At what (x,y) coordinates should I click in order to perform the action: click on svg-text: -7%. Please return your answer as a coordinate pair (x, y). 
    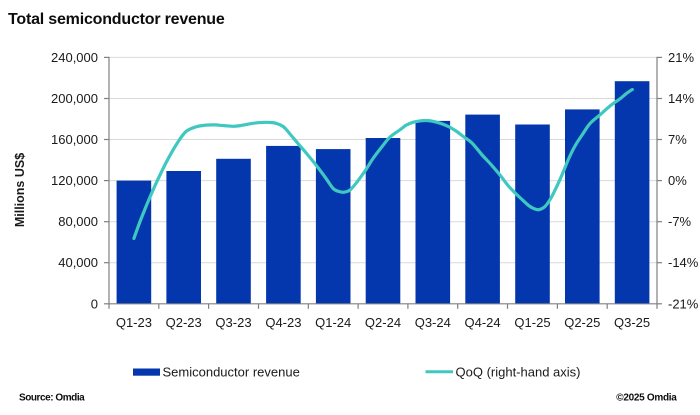
    Looking at the image, I should click on (680, 221).